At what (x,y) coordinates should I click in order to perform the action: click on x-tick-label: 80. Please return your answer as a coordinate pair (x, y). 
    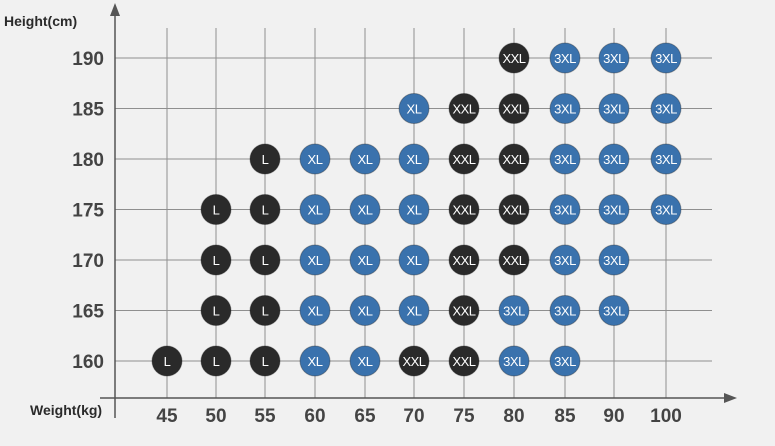
    Looking at the image, I should click on (513, 416).